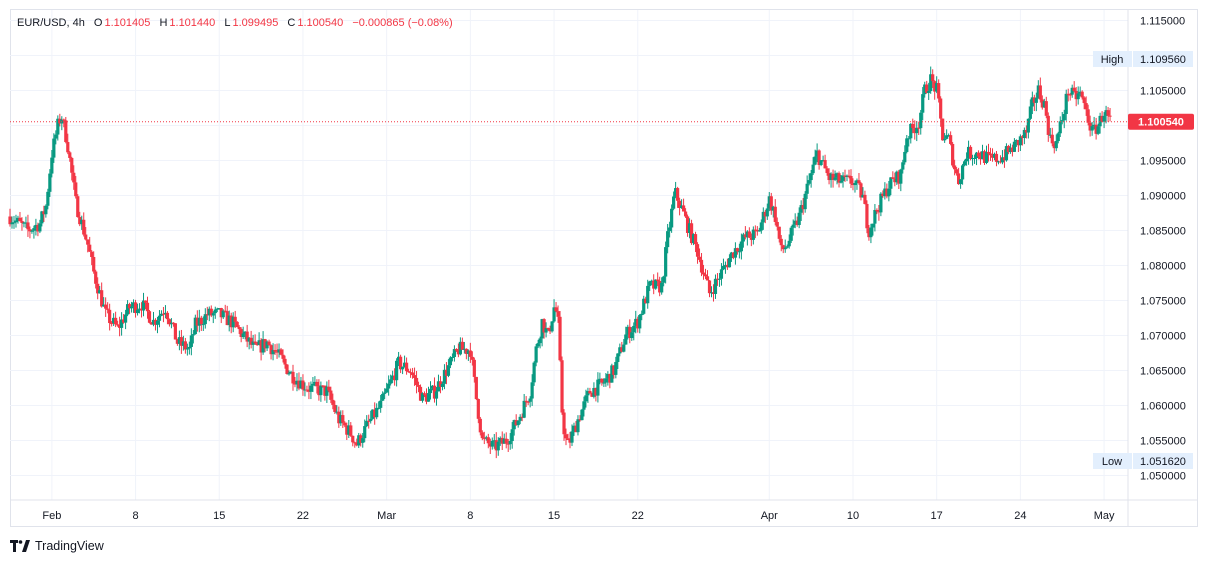 The height and width of the screenshot is (564, 1209). Describe the element at coordinates (51, 23) in the screenshot. I see `legend-symbol: EUR/USD, 4h` at that location.